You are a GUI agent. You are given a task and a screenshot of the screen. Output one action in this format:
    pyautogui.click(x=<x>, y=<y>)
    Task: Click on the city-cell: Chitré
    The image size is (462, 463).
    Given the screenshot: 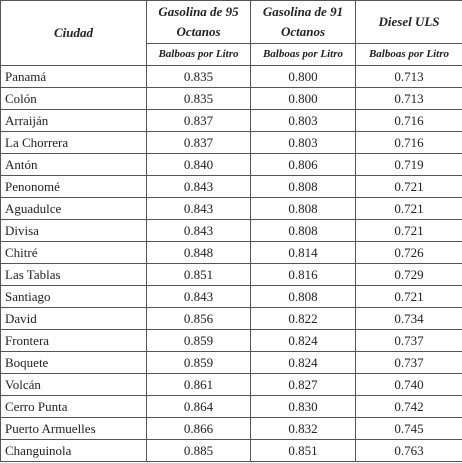 What is the action you would take?
    pyautogui.click(x=73, y=252)
    